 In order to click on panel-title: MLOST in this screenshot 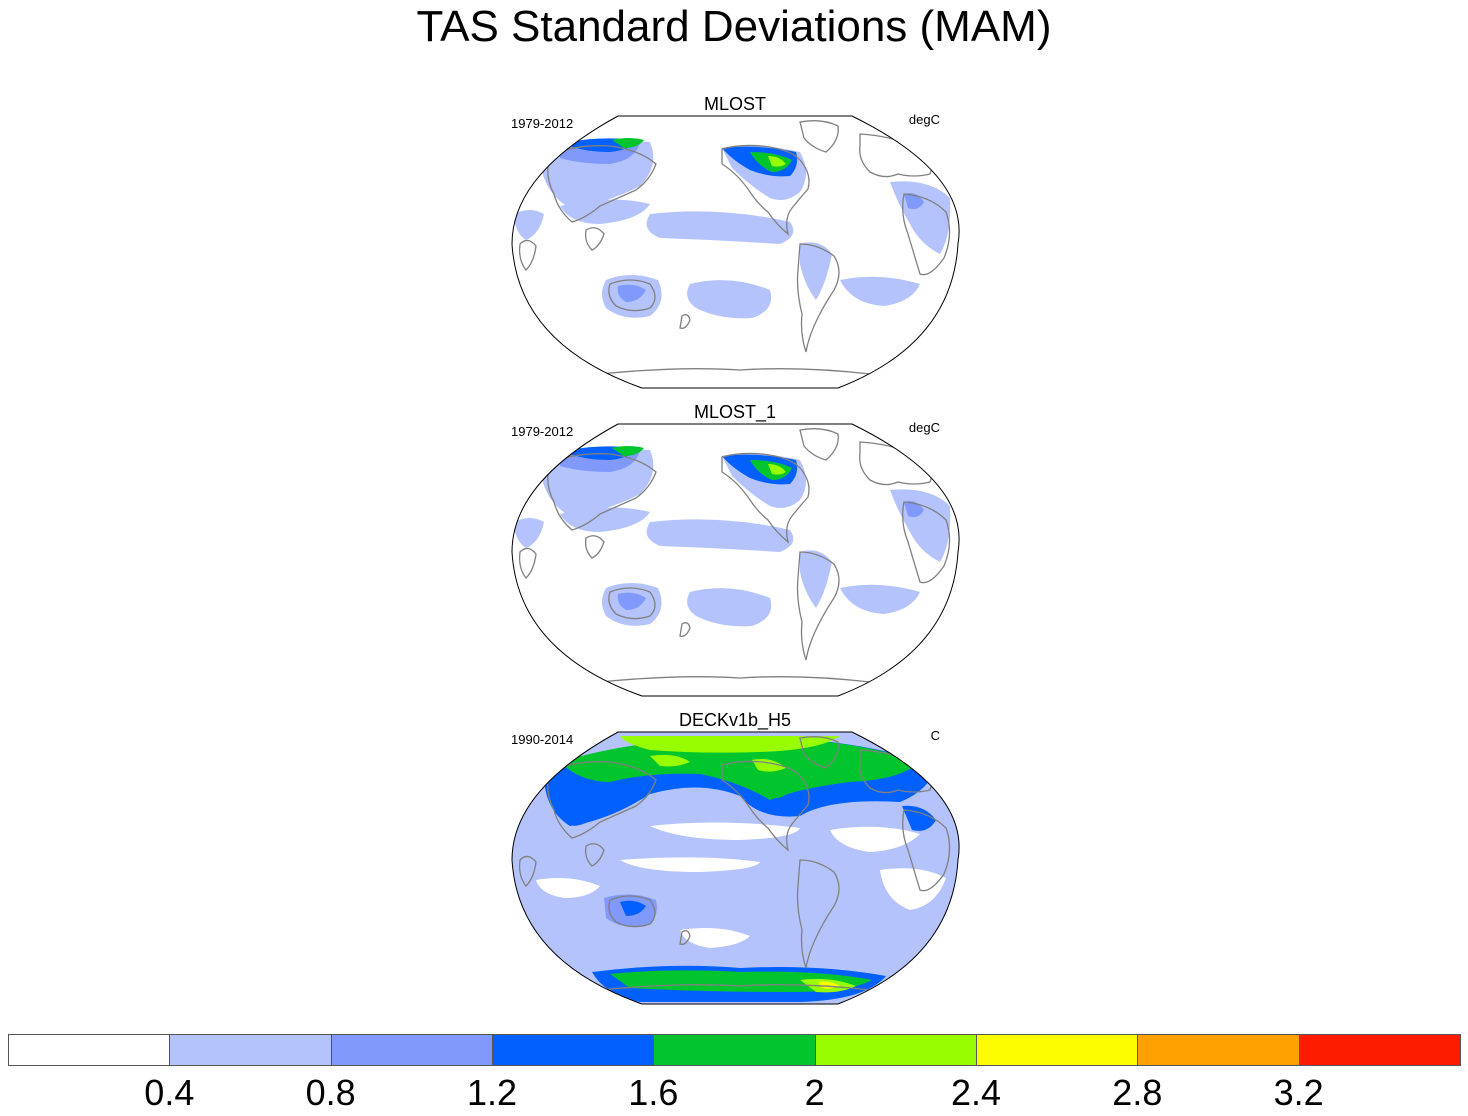, I will do `click(734, 104)`.